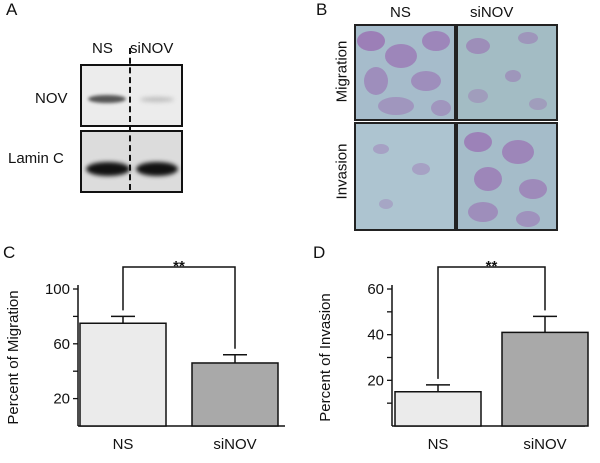 The width and height of the screenshot is (600, 463). Describe the element at coordinates (36, 158) in the screenshot. I see `panel-a-row-lamin-c: Lamin C` at that location.